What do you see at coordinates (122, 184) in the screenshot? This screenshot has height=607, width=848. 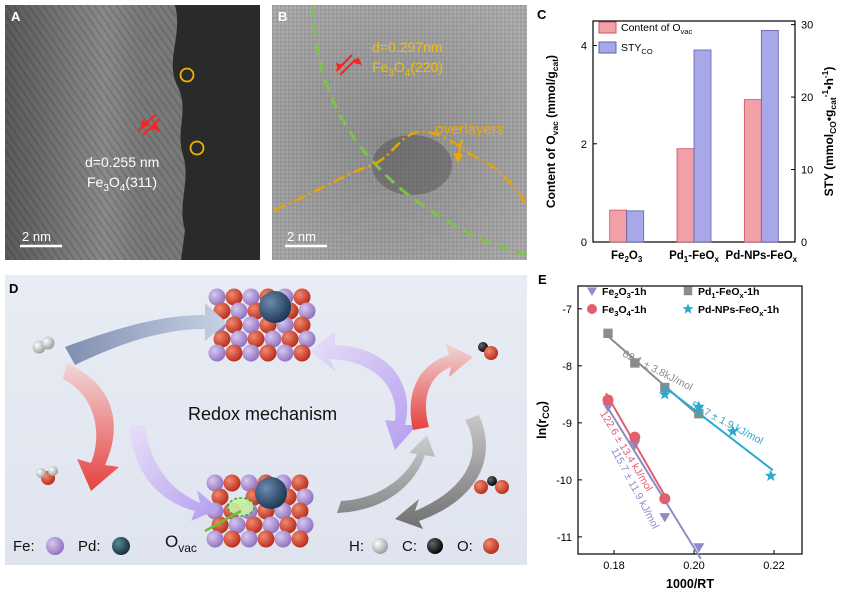 I see `svg-text: Fe3O4(311)` at bounding box center [122, 184].